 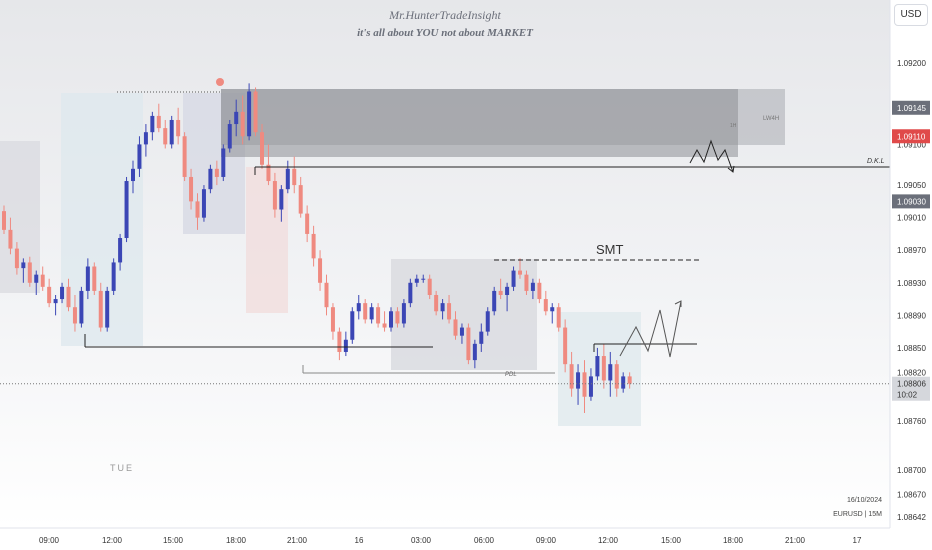 What do you see at coordinates (511, 375) in the screenshot?
I see `pdl-label: PDL` at bounding box center [511, 375].